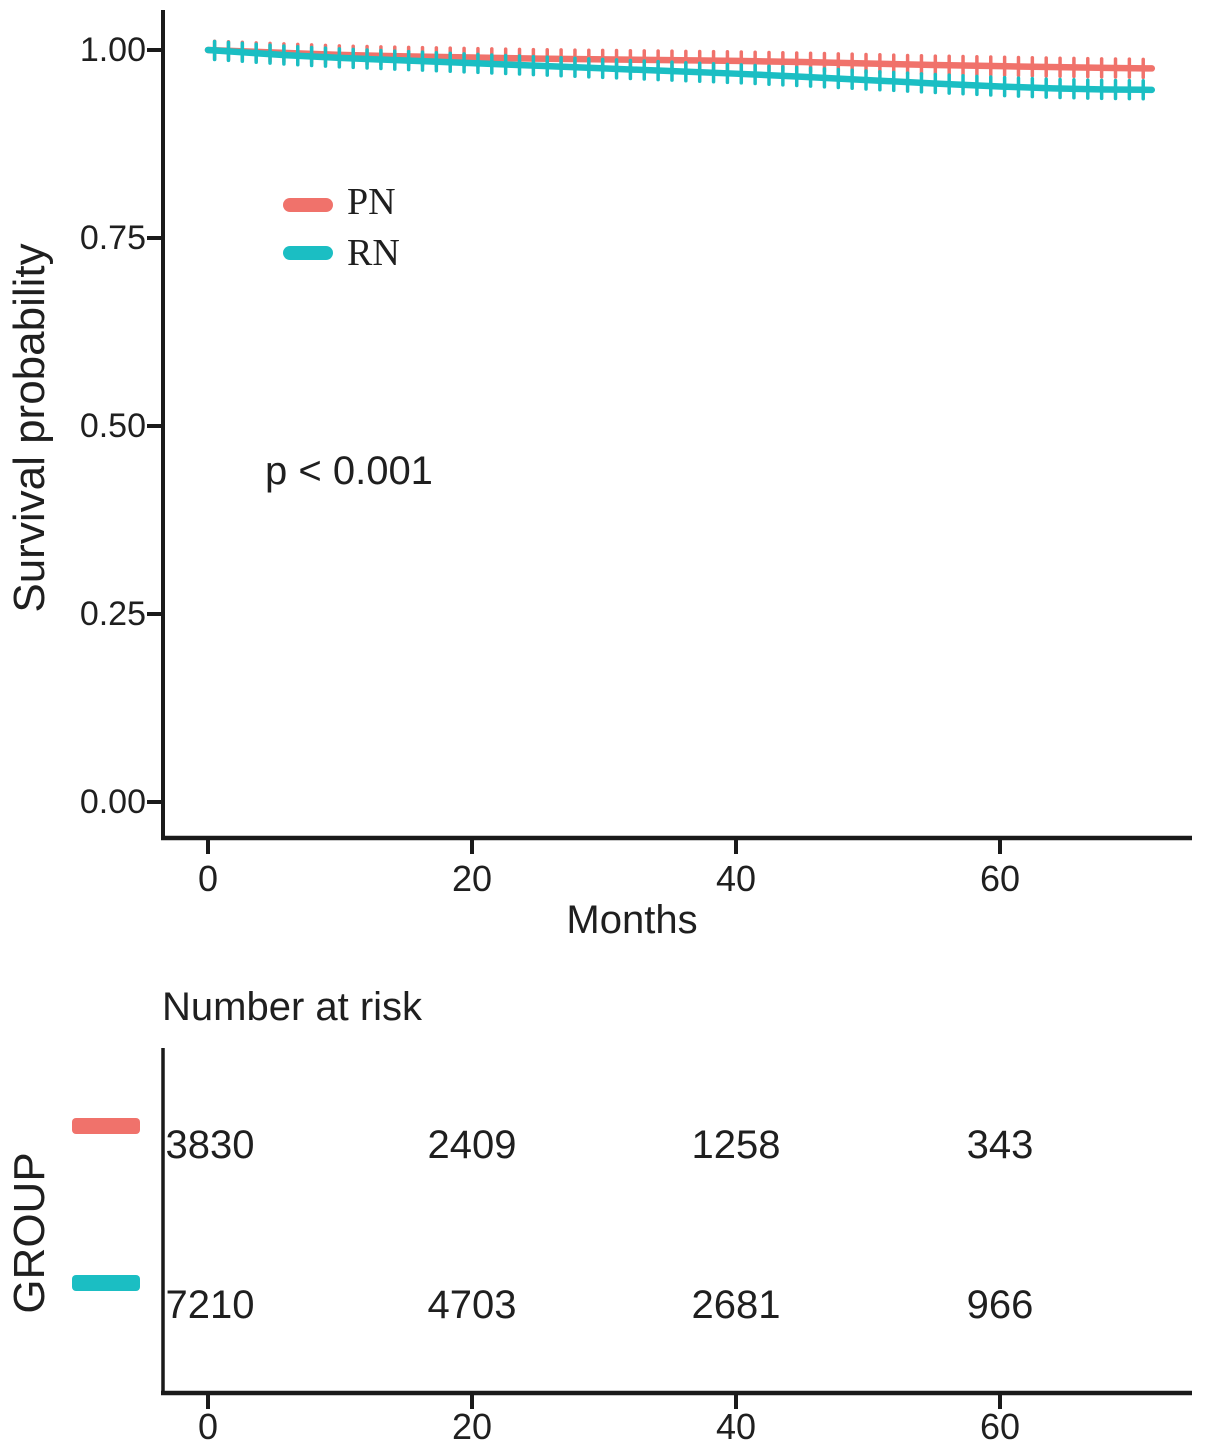 The image size is (1205, 1455). What do you see at coordinates (112, 802) in the screenshot?
I see `y-tick-label-0-00: 0.00` at bounding box center [112, 802].